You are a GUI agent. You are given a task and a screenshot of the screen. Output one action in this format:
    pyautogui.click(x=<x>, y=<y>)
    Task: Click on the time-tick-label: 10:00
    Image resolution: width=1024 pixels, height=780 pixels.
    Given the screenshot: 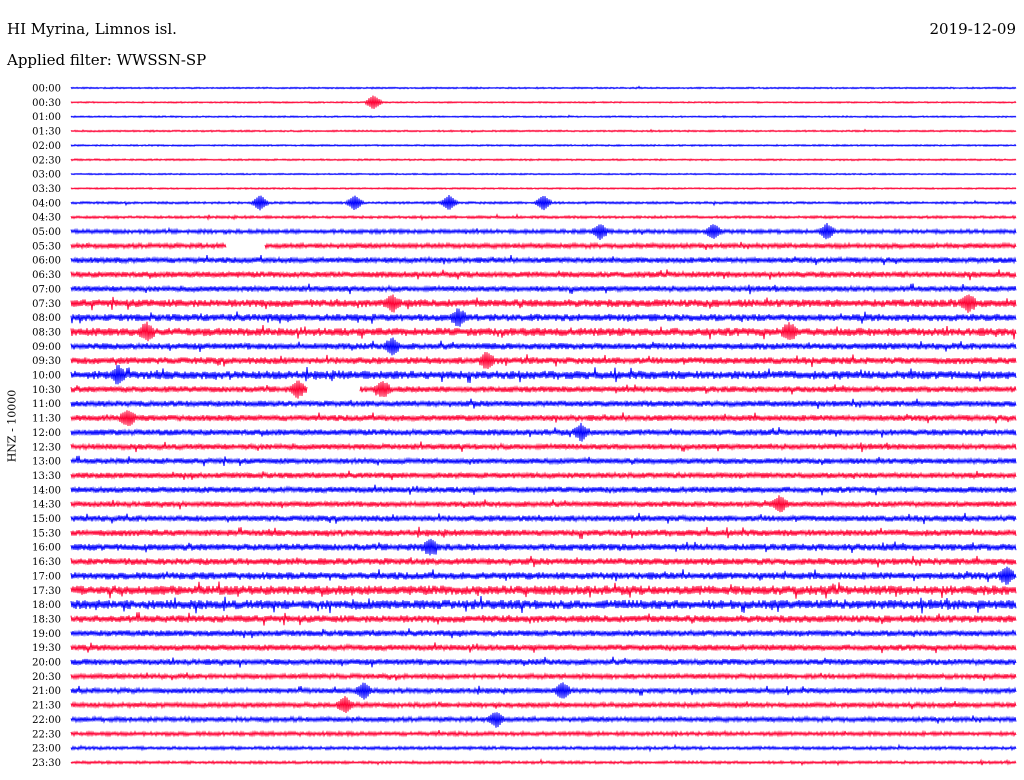 What is the action you would take?
    pyautogui.click(x=46, y=376)
    